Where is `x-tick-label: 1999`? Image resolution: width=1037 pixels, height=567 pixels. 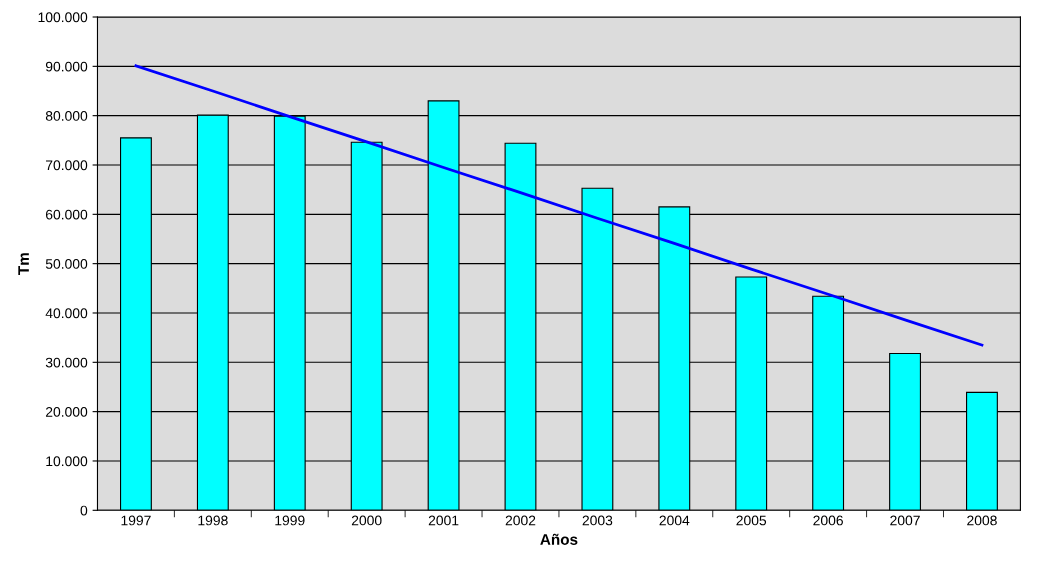
x-tick-label: 1999 is located at coordinates (290, 520).